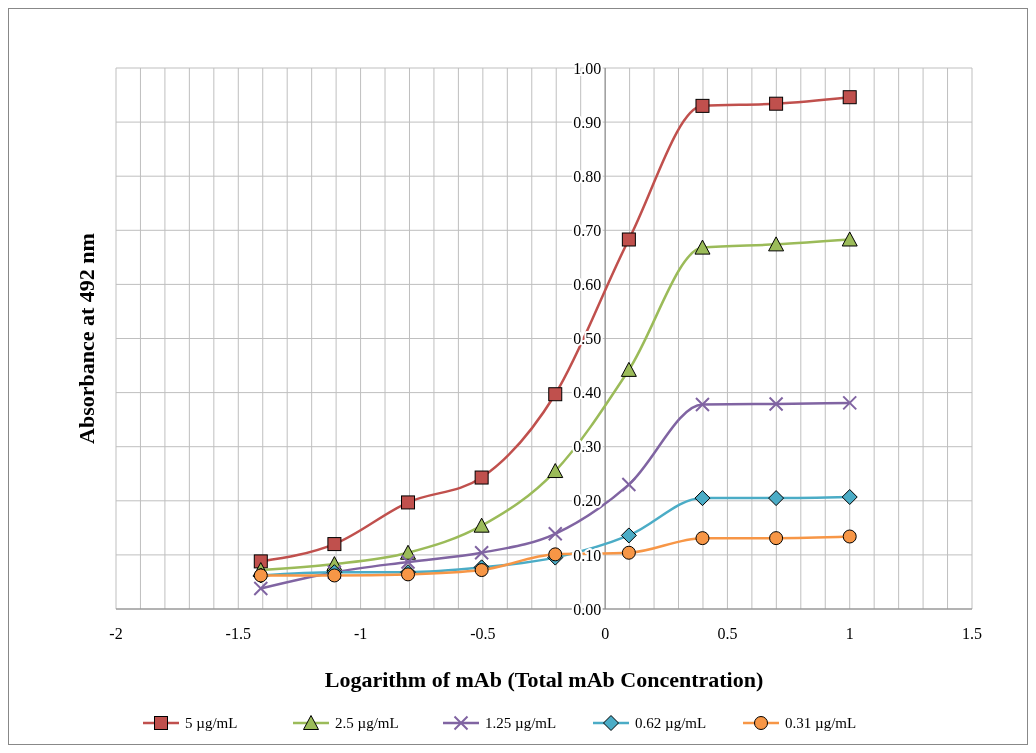 This screenshot has height=753, width=1036. I want to click on legend-label: 0.31 µg/mL, so click(821, 723).